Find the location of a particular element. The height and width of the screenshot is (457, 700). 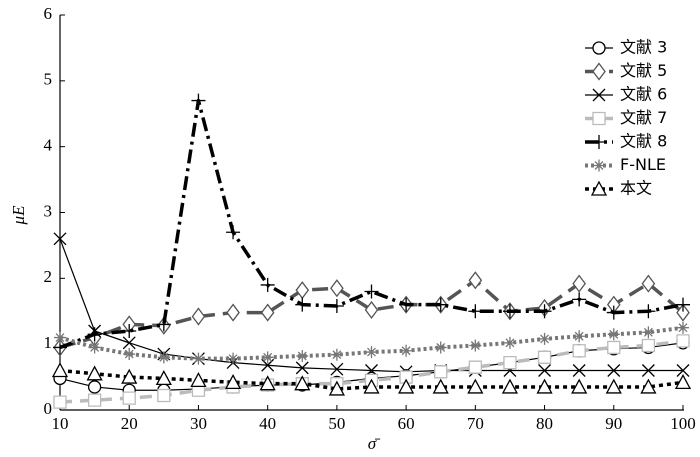

legend-label: 文献 8 is located at coordinates (643, 141).